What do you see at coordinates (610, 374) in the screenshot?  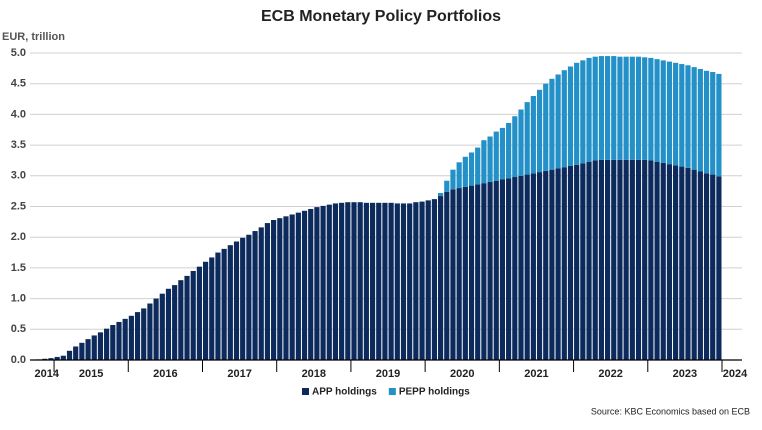 I see `x-tick-label: 2022` at bounding box center [610, 374].